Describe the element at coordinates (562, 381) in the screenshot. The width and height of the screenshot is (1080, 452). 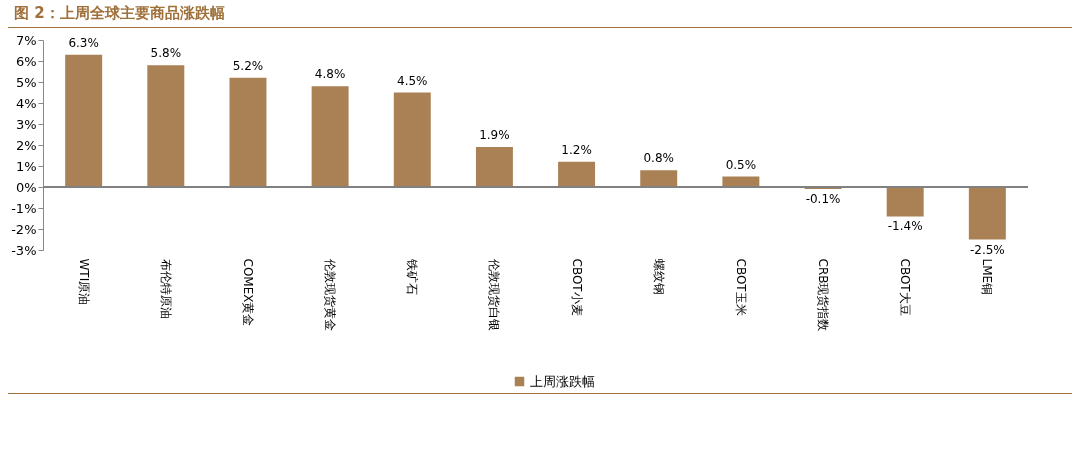
I see `legend-label: 上周涨跌幅` at that location.